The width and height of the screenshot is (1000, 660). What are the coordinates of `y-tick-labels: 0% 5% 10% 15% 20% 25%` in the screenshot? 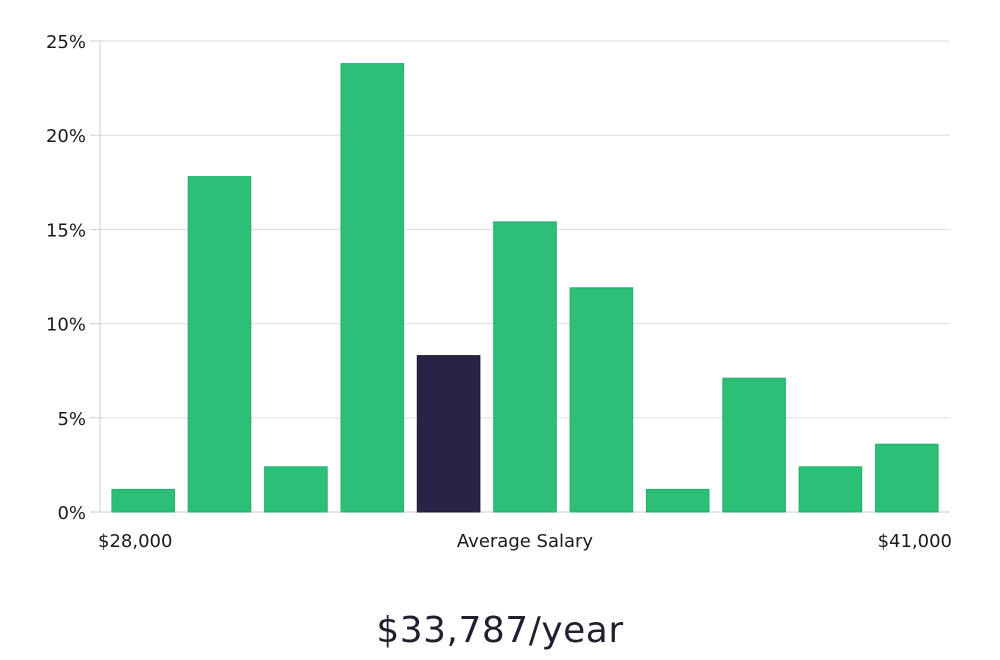 It's located at (66, 278).